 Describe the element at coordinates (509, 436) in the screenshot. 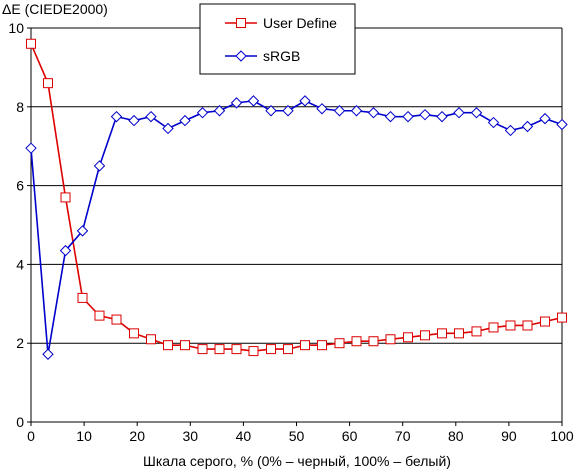

I see `x-tick-label: 90` at that location.